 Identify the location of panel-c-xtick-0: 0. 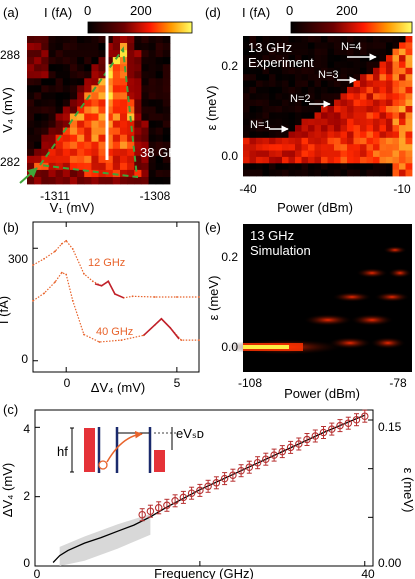
(37, 573).